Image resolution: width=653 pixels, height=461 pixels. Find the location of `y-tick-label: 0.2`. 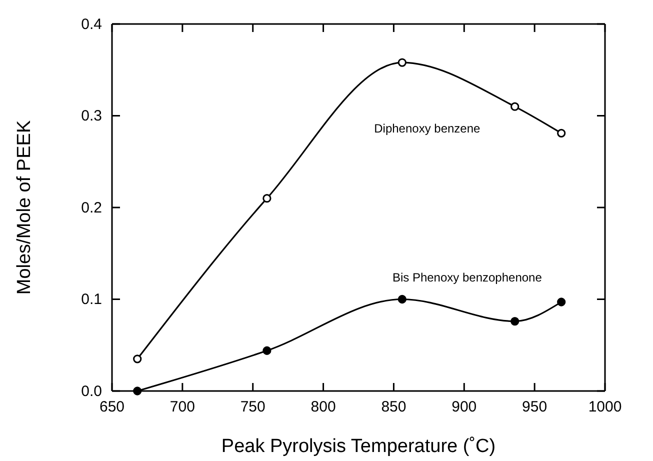

y-tick-label: 0.2 is located at coordinates (91, 207).